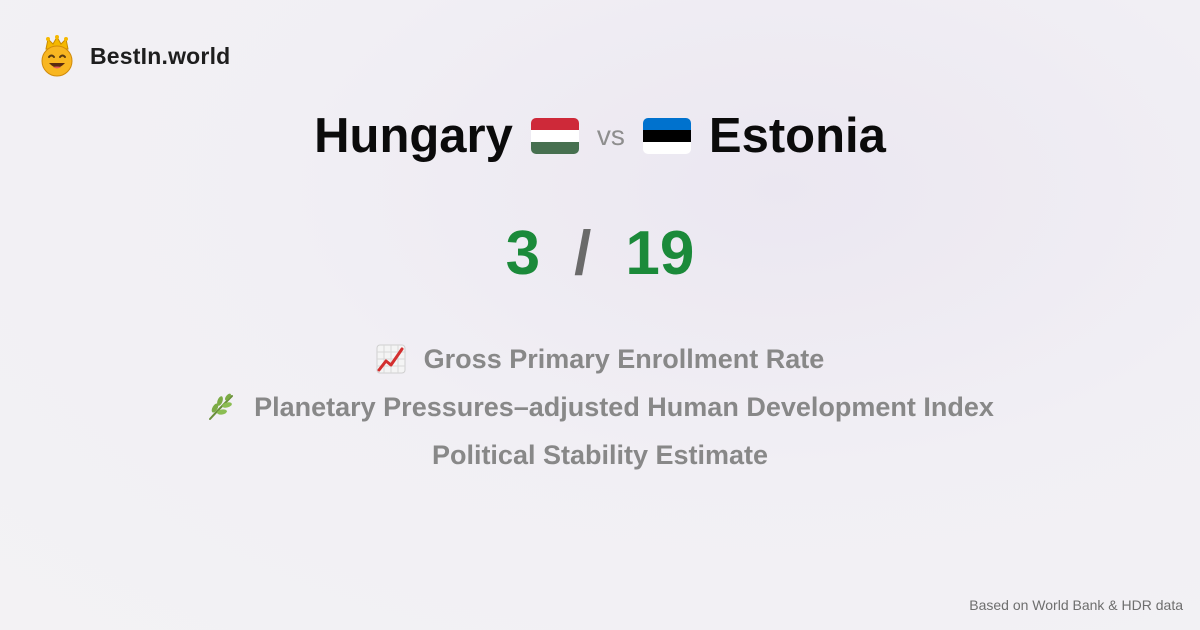  What do you see at coordinates (797, 136) in the screenshot?
I see `right-country-name: Estonia` at bounding box center [797, 136].